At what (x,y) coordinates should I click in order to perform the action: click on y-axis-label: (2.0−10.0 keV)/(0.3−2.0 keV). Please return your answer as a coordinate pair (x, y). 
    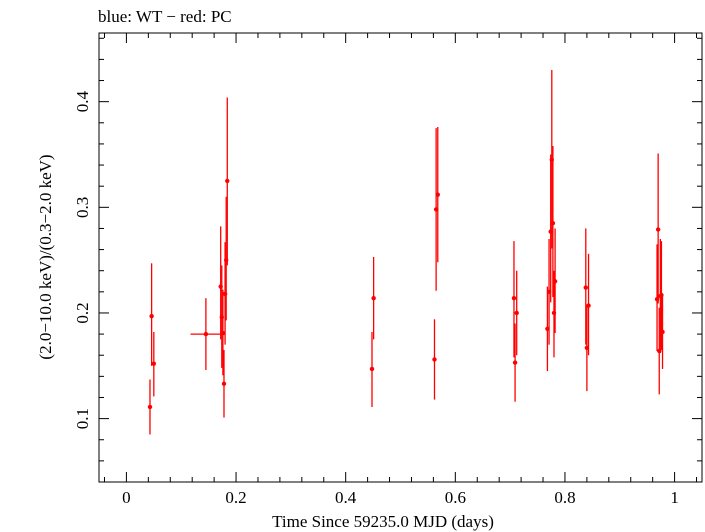
    Looking at the image, I should click on (45, 256).